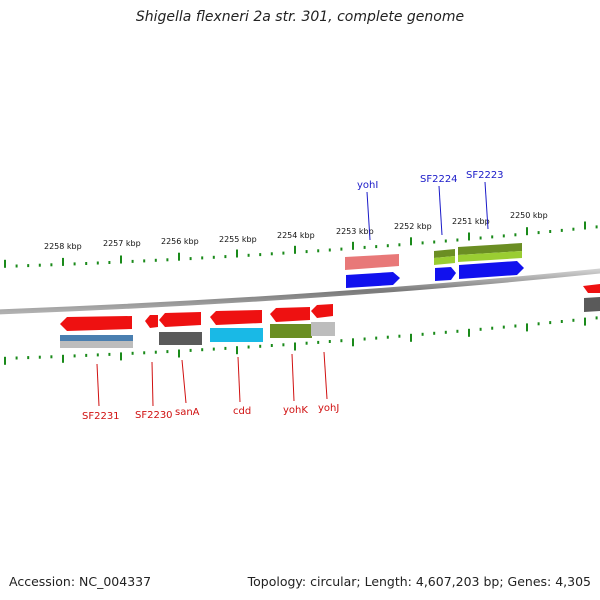 This screenshot has height=600, width=600. What do you see at coordinates (101, 416) in the screenshot?
I see `gene-label-SF2231: SF2231` at bounding box center [101, 416].